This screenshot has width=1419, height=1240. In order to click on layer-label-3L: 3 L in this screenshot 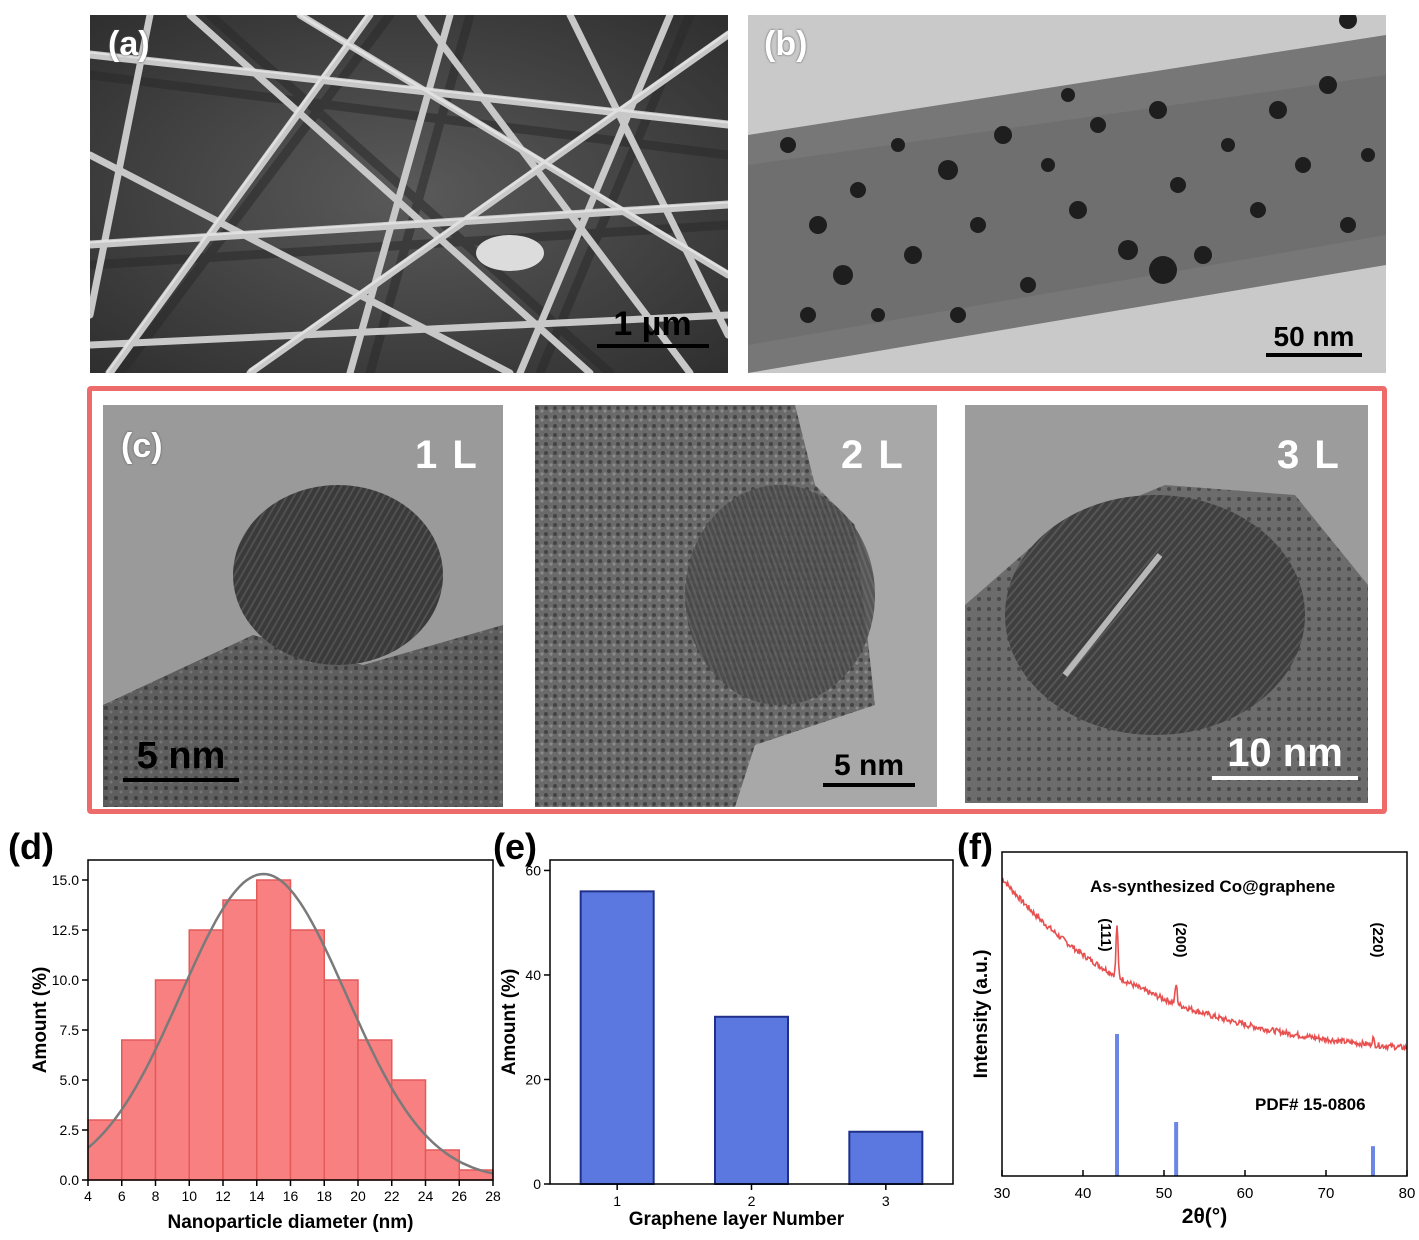, I will do `click(1309, 455)`.